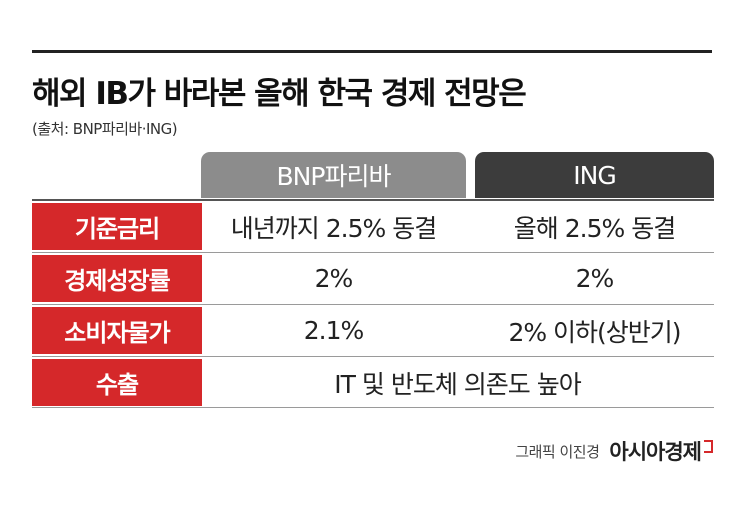 The height and width of the screenshot is (506, 745). I want to click on graphic-credit: 그래픽 이진경, so click(557, 451).